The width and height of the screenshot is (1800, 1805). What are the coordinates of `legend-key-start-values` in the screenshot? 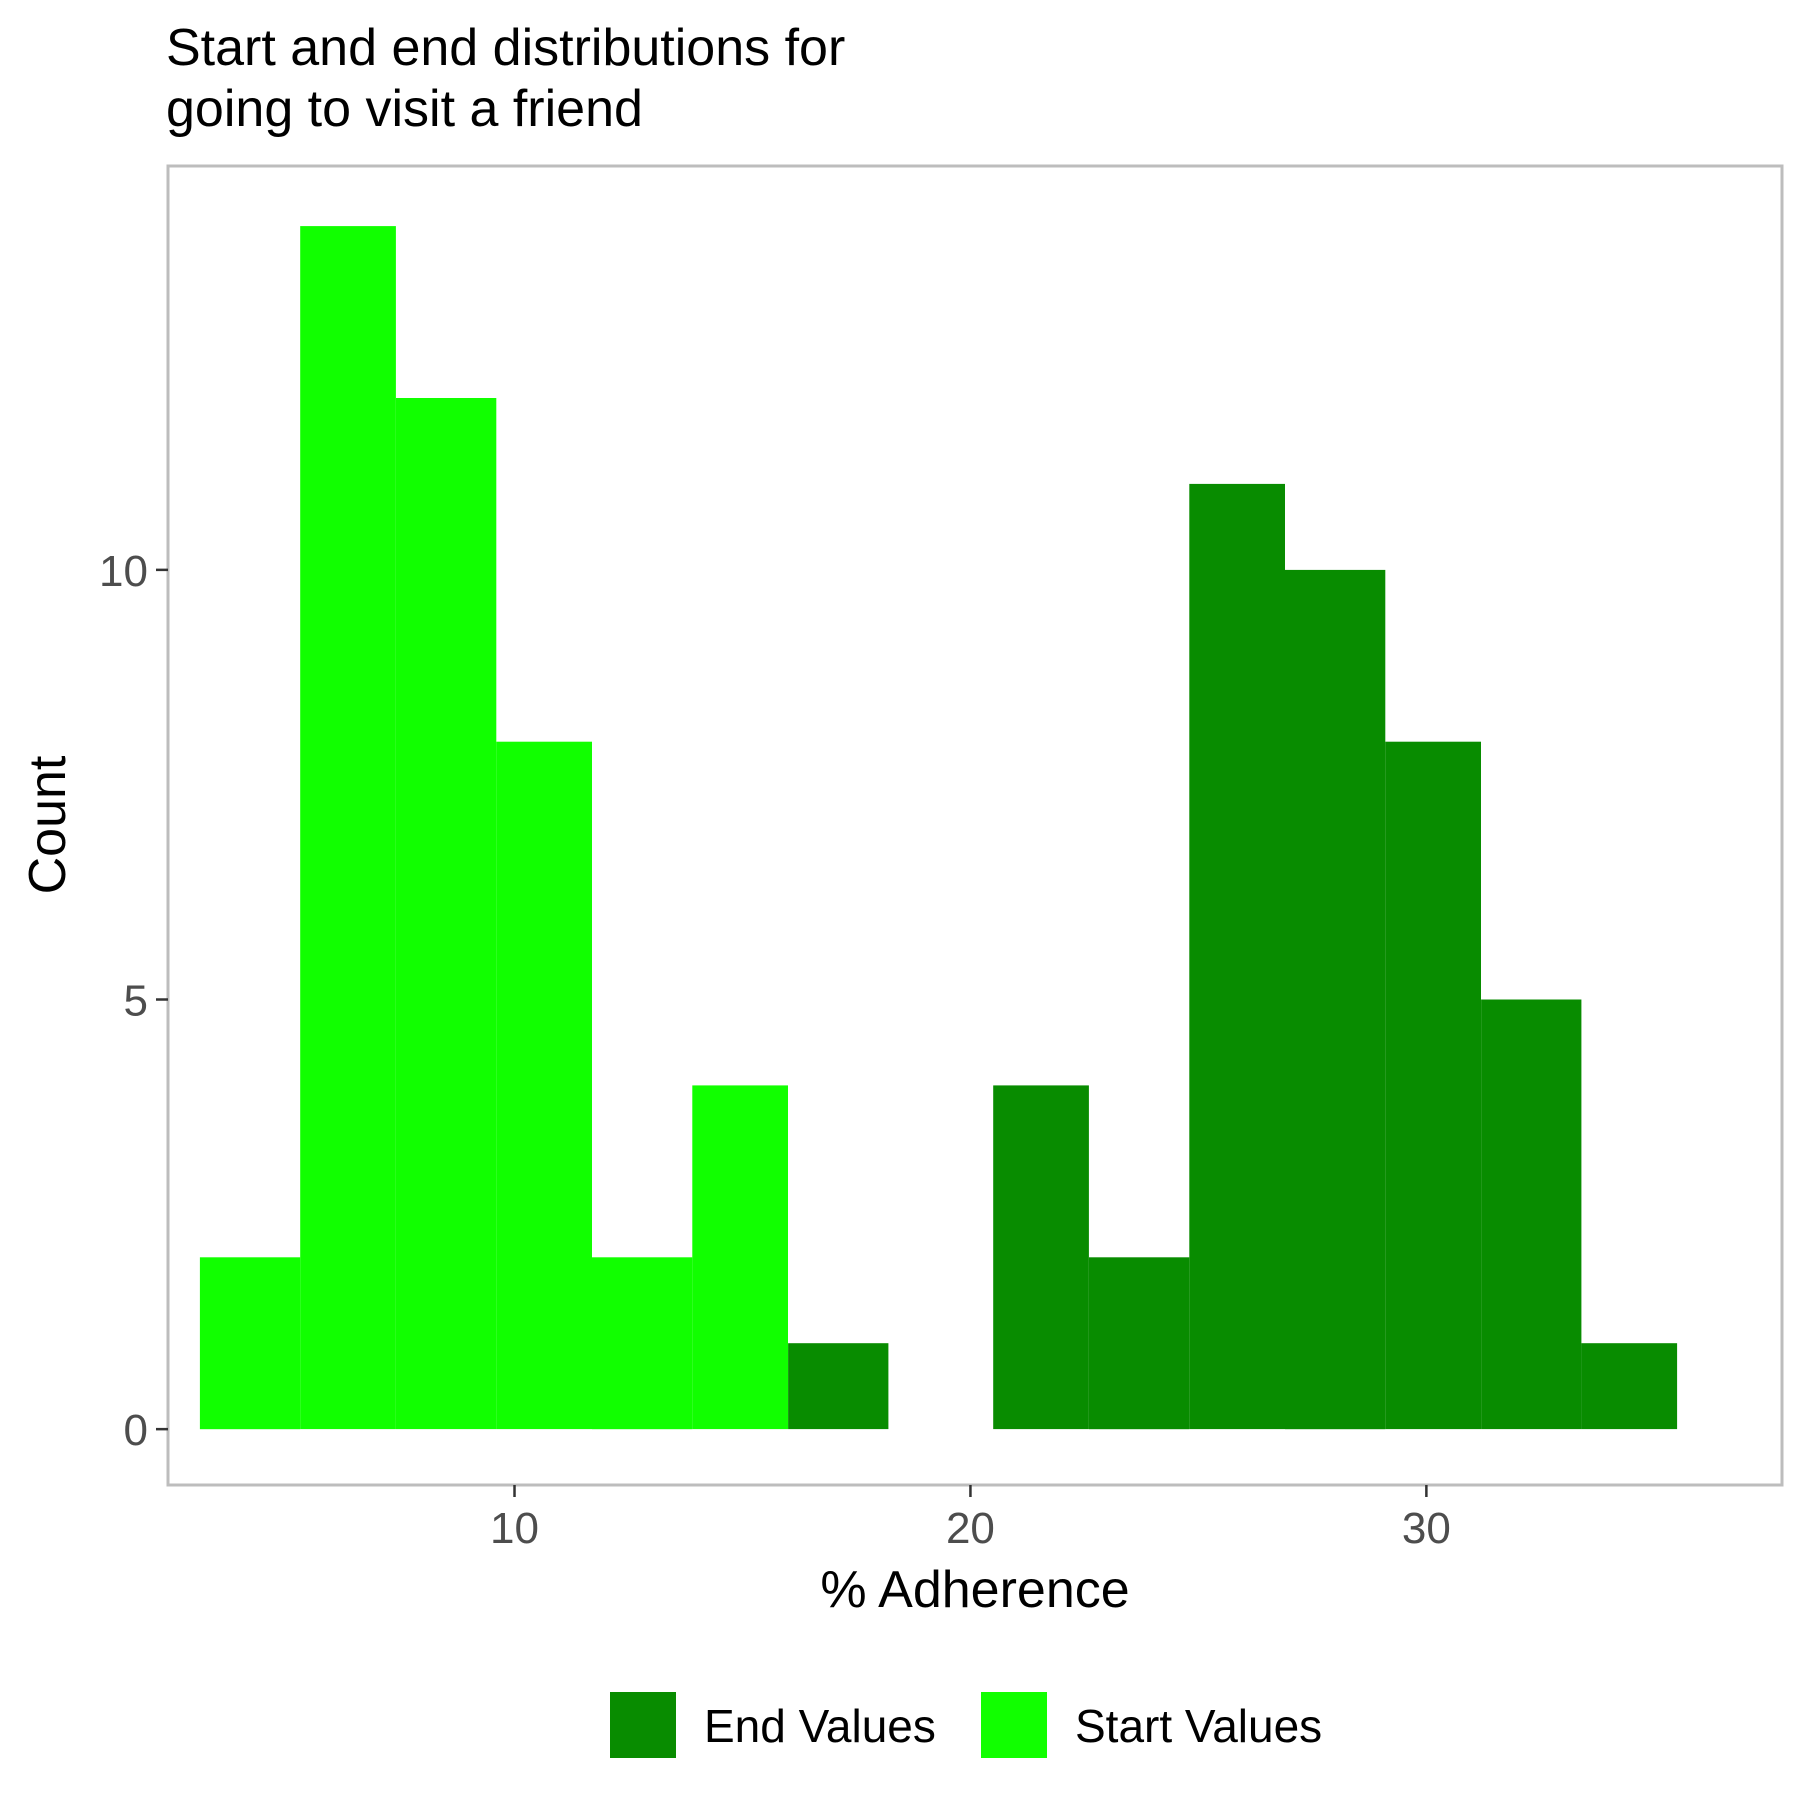 It's located at (1014, 1725).